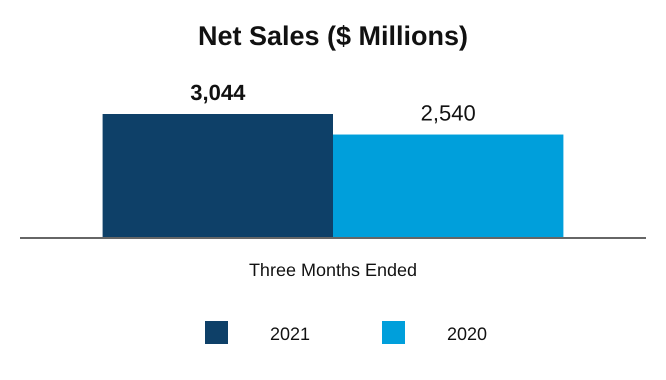 The width and height of the screenshot is (666, 380). What do you see at coordinates (218, 92) in the screenshot?
I see `data-label: 3,044` at bounding box center [218, 92].